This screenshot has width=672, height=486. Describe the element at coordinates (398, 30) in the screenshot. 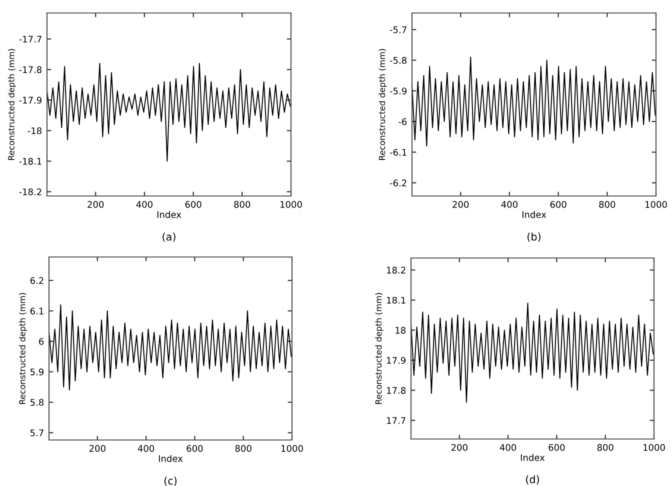

I see `y-tick-label: -5.7` at that location.